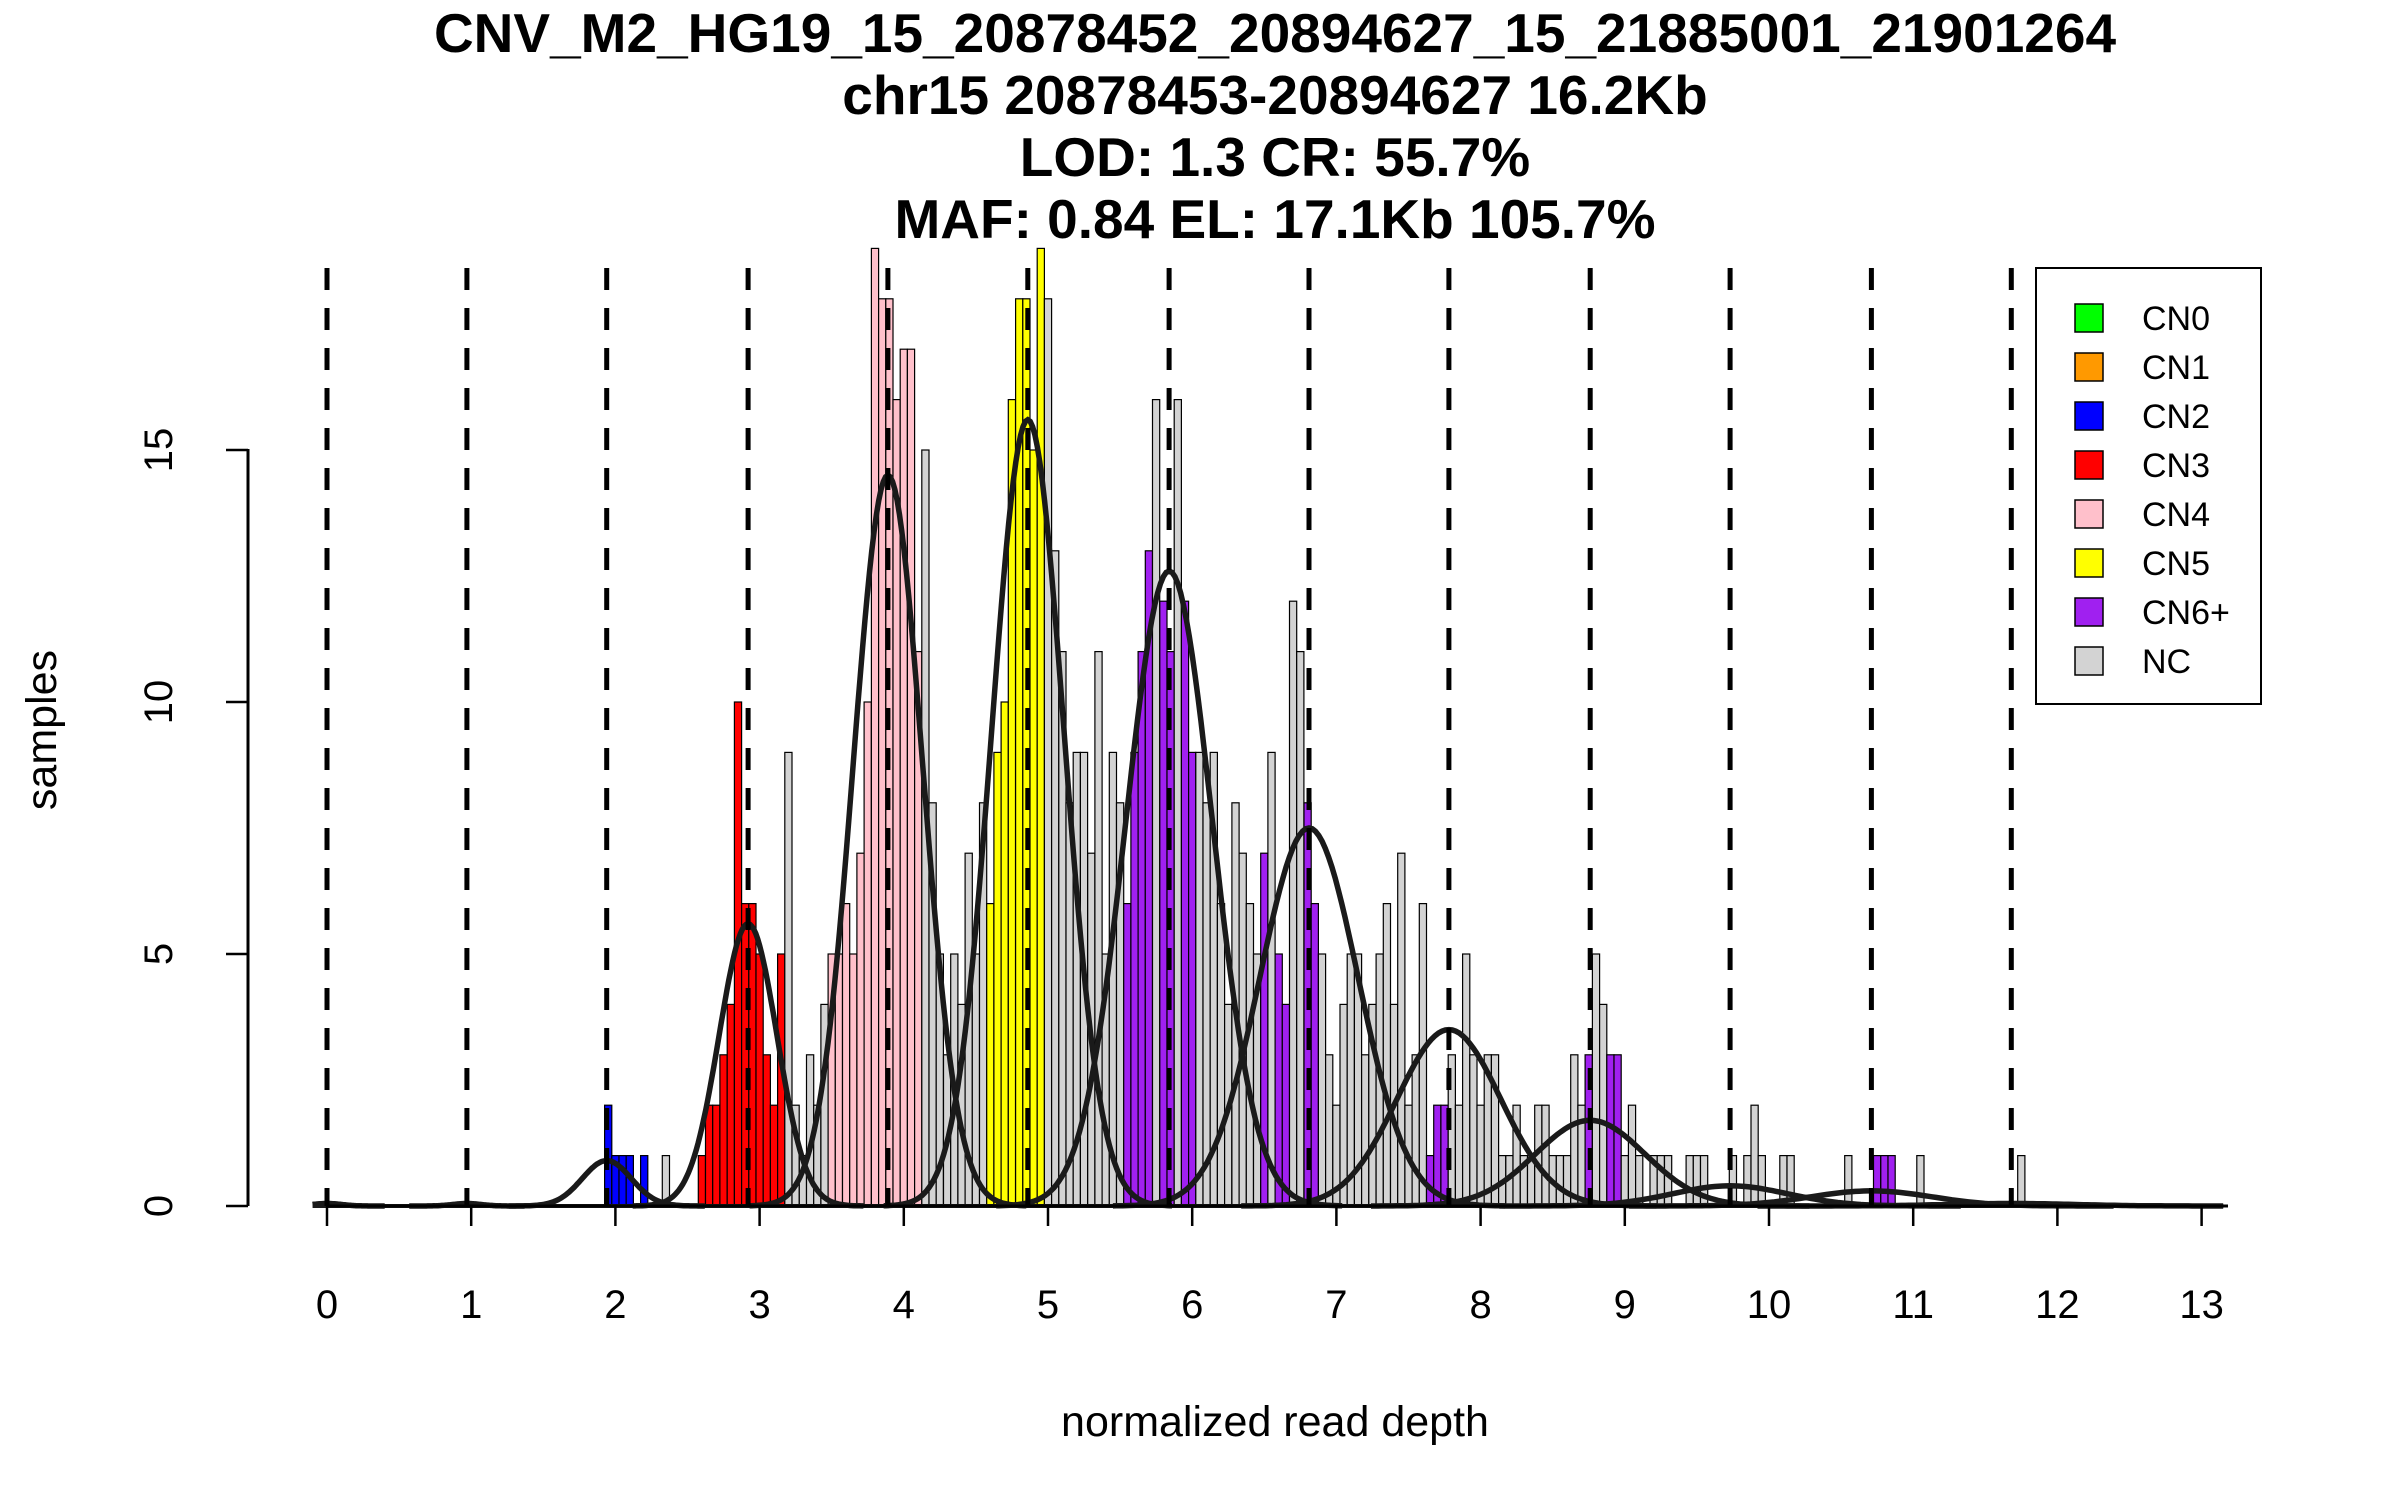  Describe the element at coordinates (1913, 1305) in the screenshot. I see `x-tick-label-11: 11` at that location.